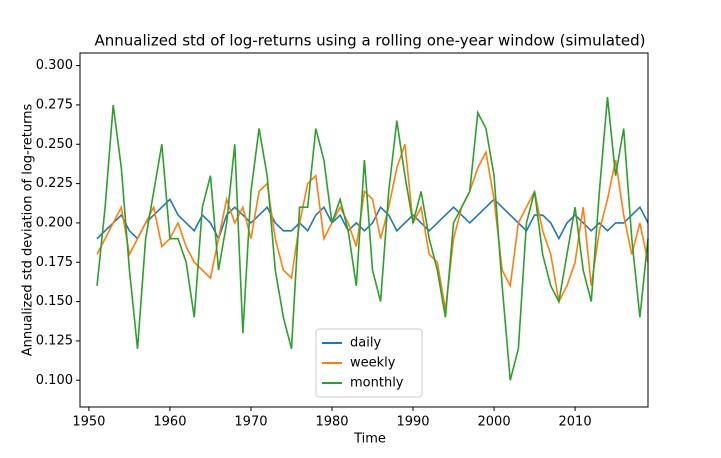 The height and width of the screenshot is (458, 721). Describe the element at coordinates (377, 383) in the screenshot. I see `legend-label: monthly` at that location.